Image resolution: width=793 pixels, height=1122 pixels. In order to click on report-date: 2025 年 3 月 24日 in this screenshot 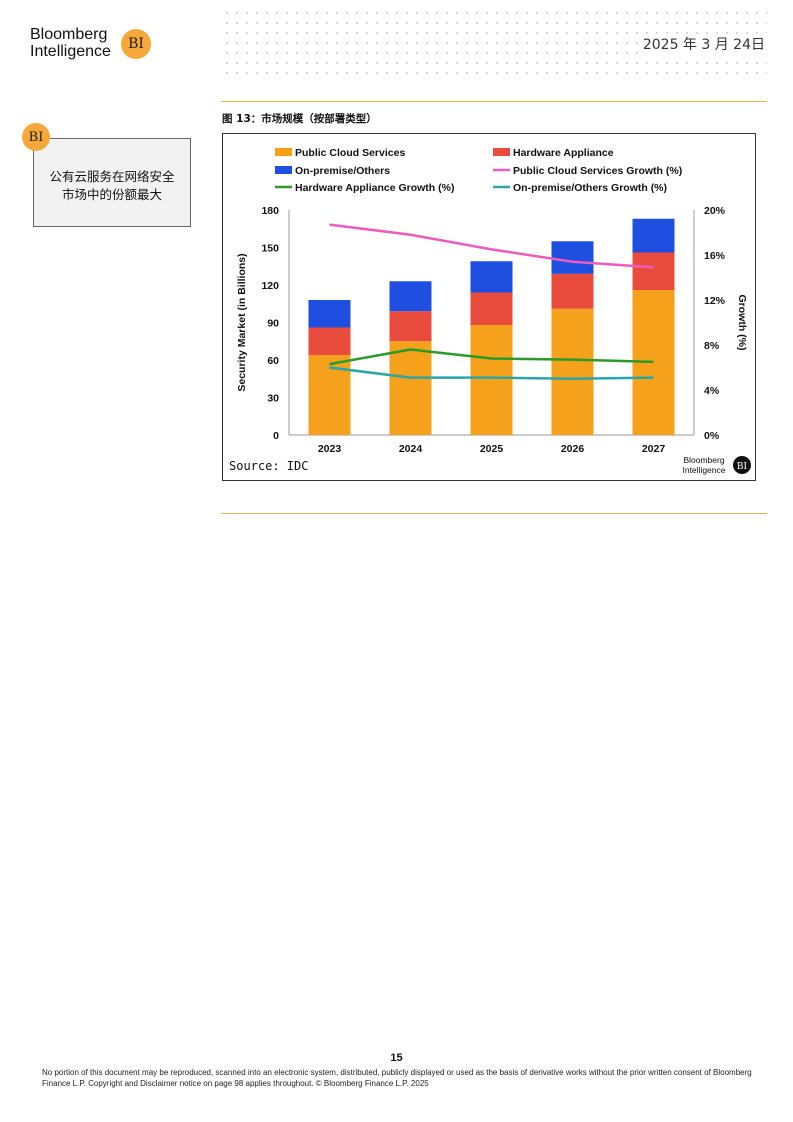, I will do `click(703, 44)`.